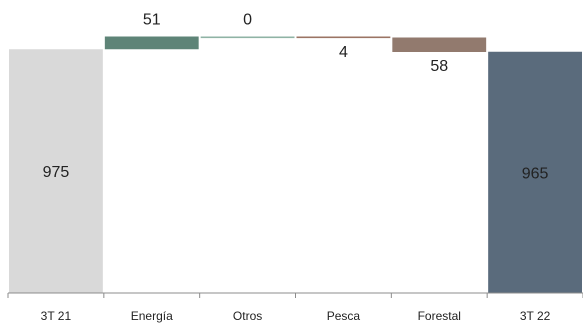 Image resolution: width=583 pixels, height=326 pixels. What do you see at coordinates (151, 43) in the screenshot?
I see `bar-energía` at bounding box center [151, 43].